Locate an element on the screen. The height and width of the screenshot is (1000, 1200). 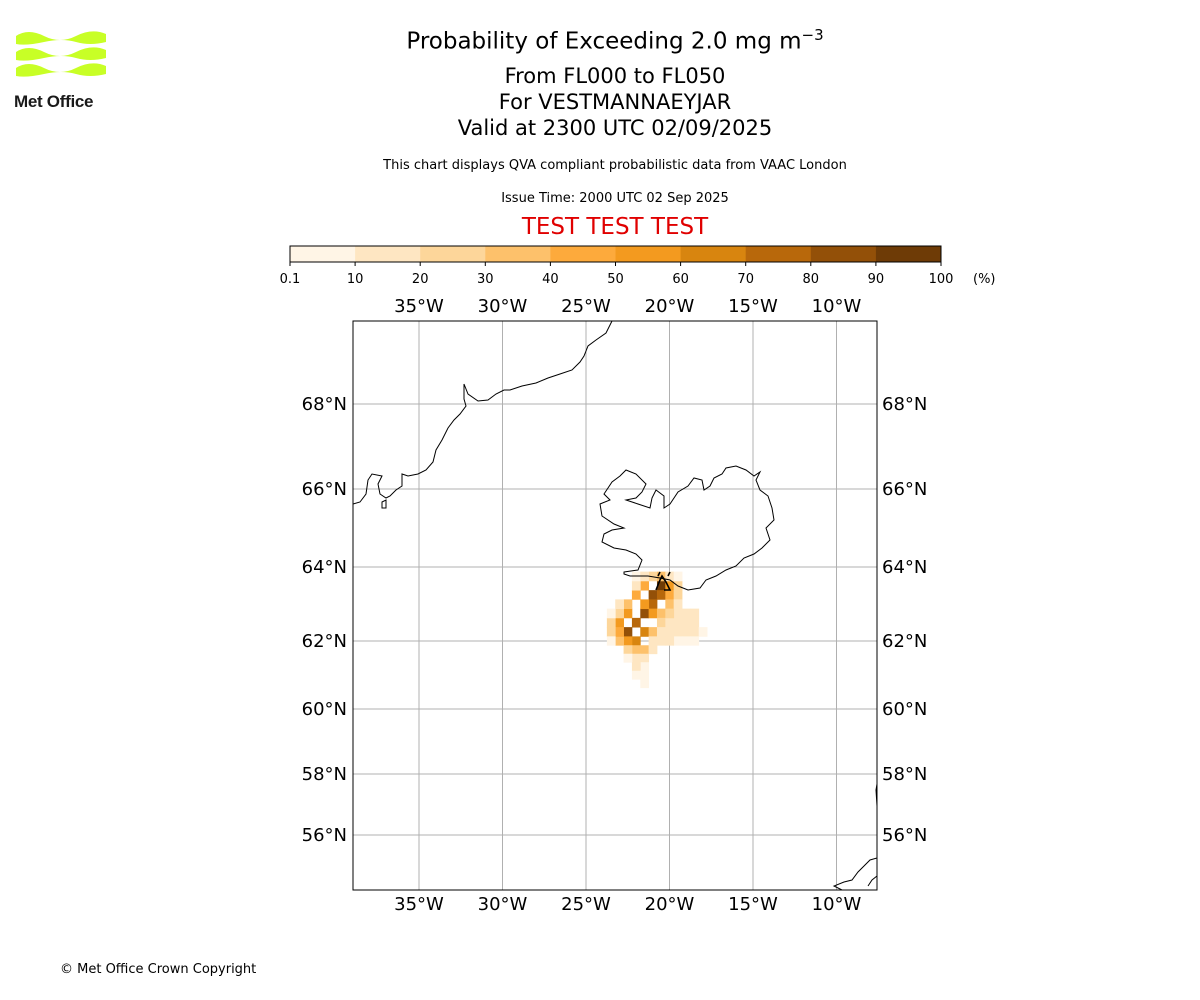
lon-labels-bottom: 35°W 30°W 25°W 20°W 15°W 10°W is located at coordinates (627, 904).